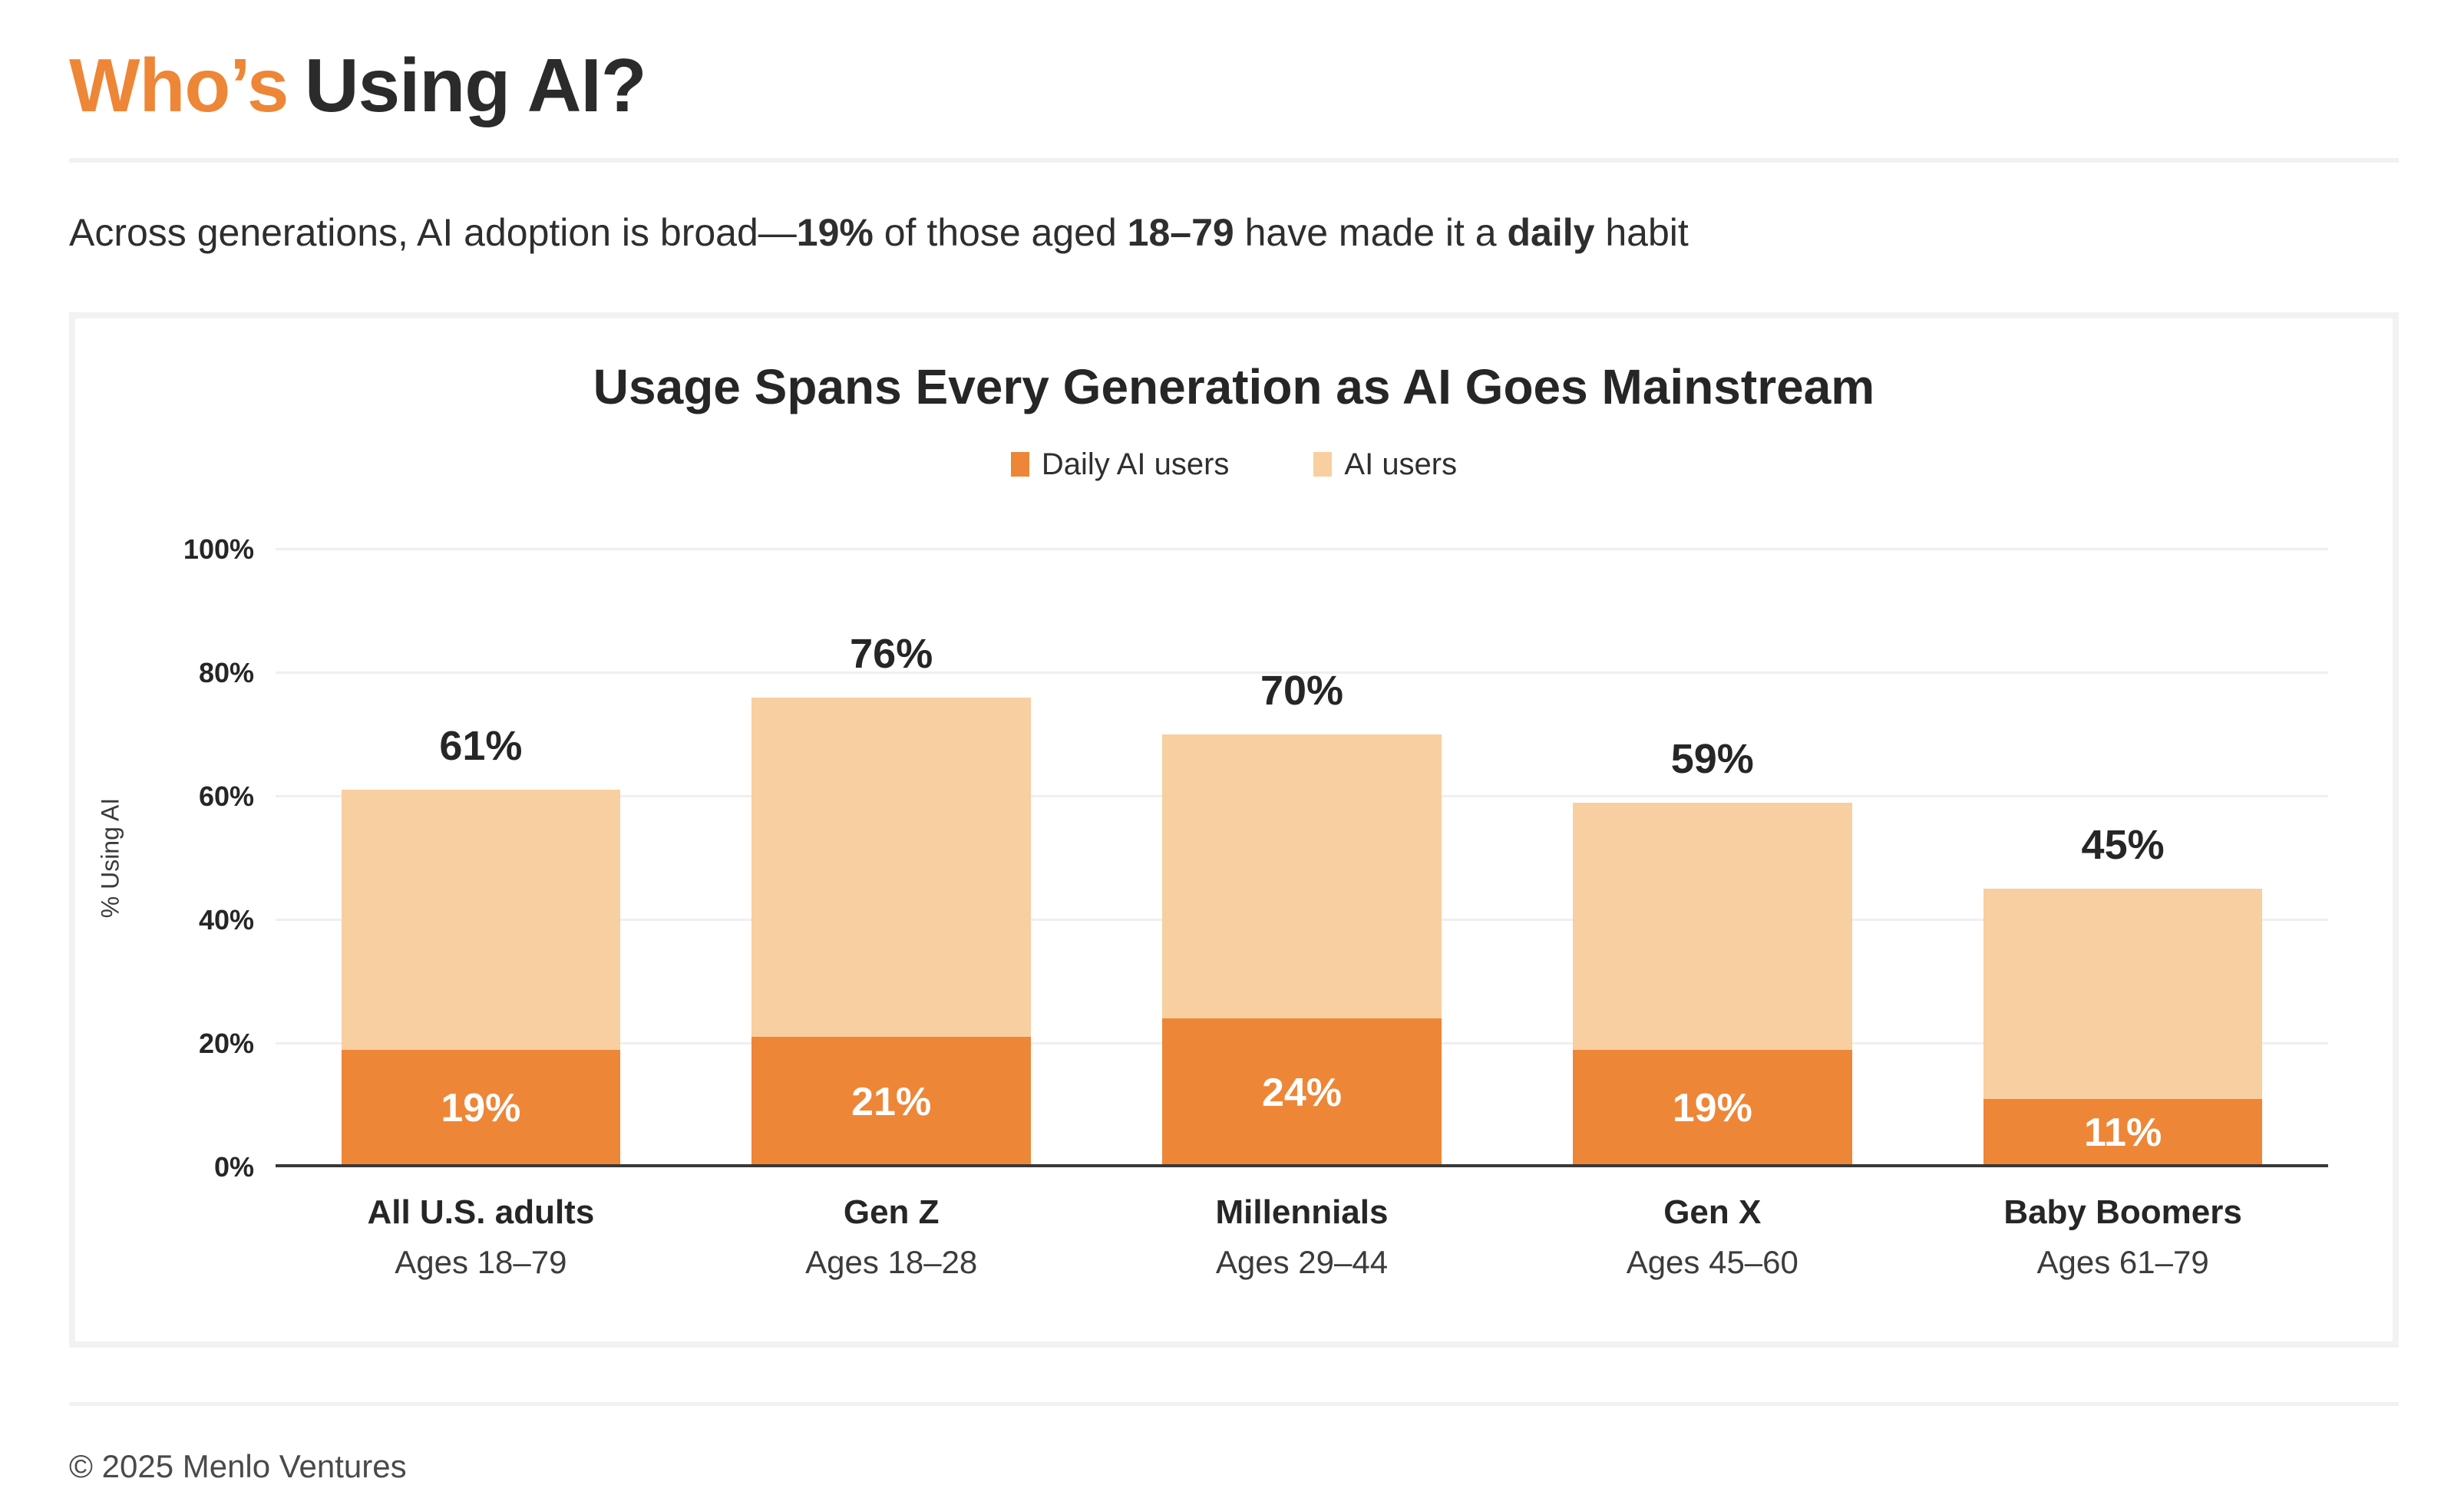  What do you see at coordinates (226, 919) in the screenshot?
I see `y-tick-label: 40%` at bounding box center [226, 919].